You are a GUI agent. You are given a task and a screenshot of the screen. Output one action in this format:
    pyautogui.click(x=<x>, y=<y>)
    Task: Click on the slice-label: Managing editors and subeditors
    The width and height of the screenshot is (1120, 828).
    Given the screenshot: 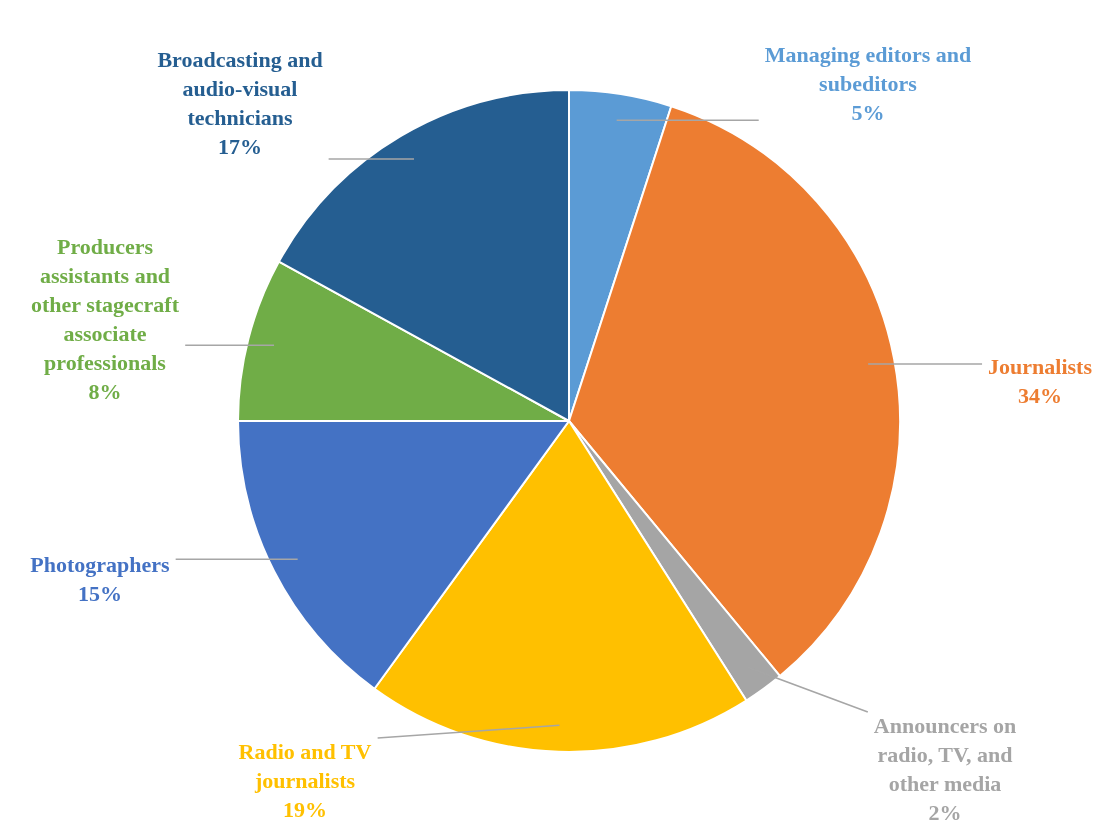 What is the action you would take?
    pyautogui.click(x=868, y=68)
    